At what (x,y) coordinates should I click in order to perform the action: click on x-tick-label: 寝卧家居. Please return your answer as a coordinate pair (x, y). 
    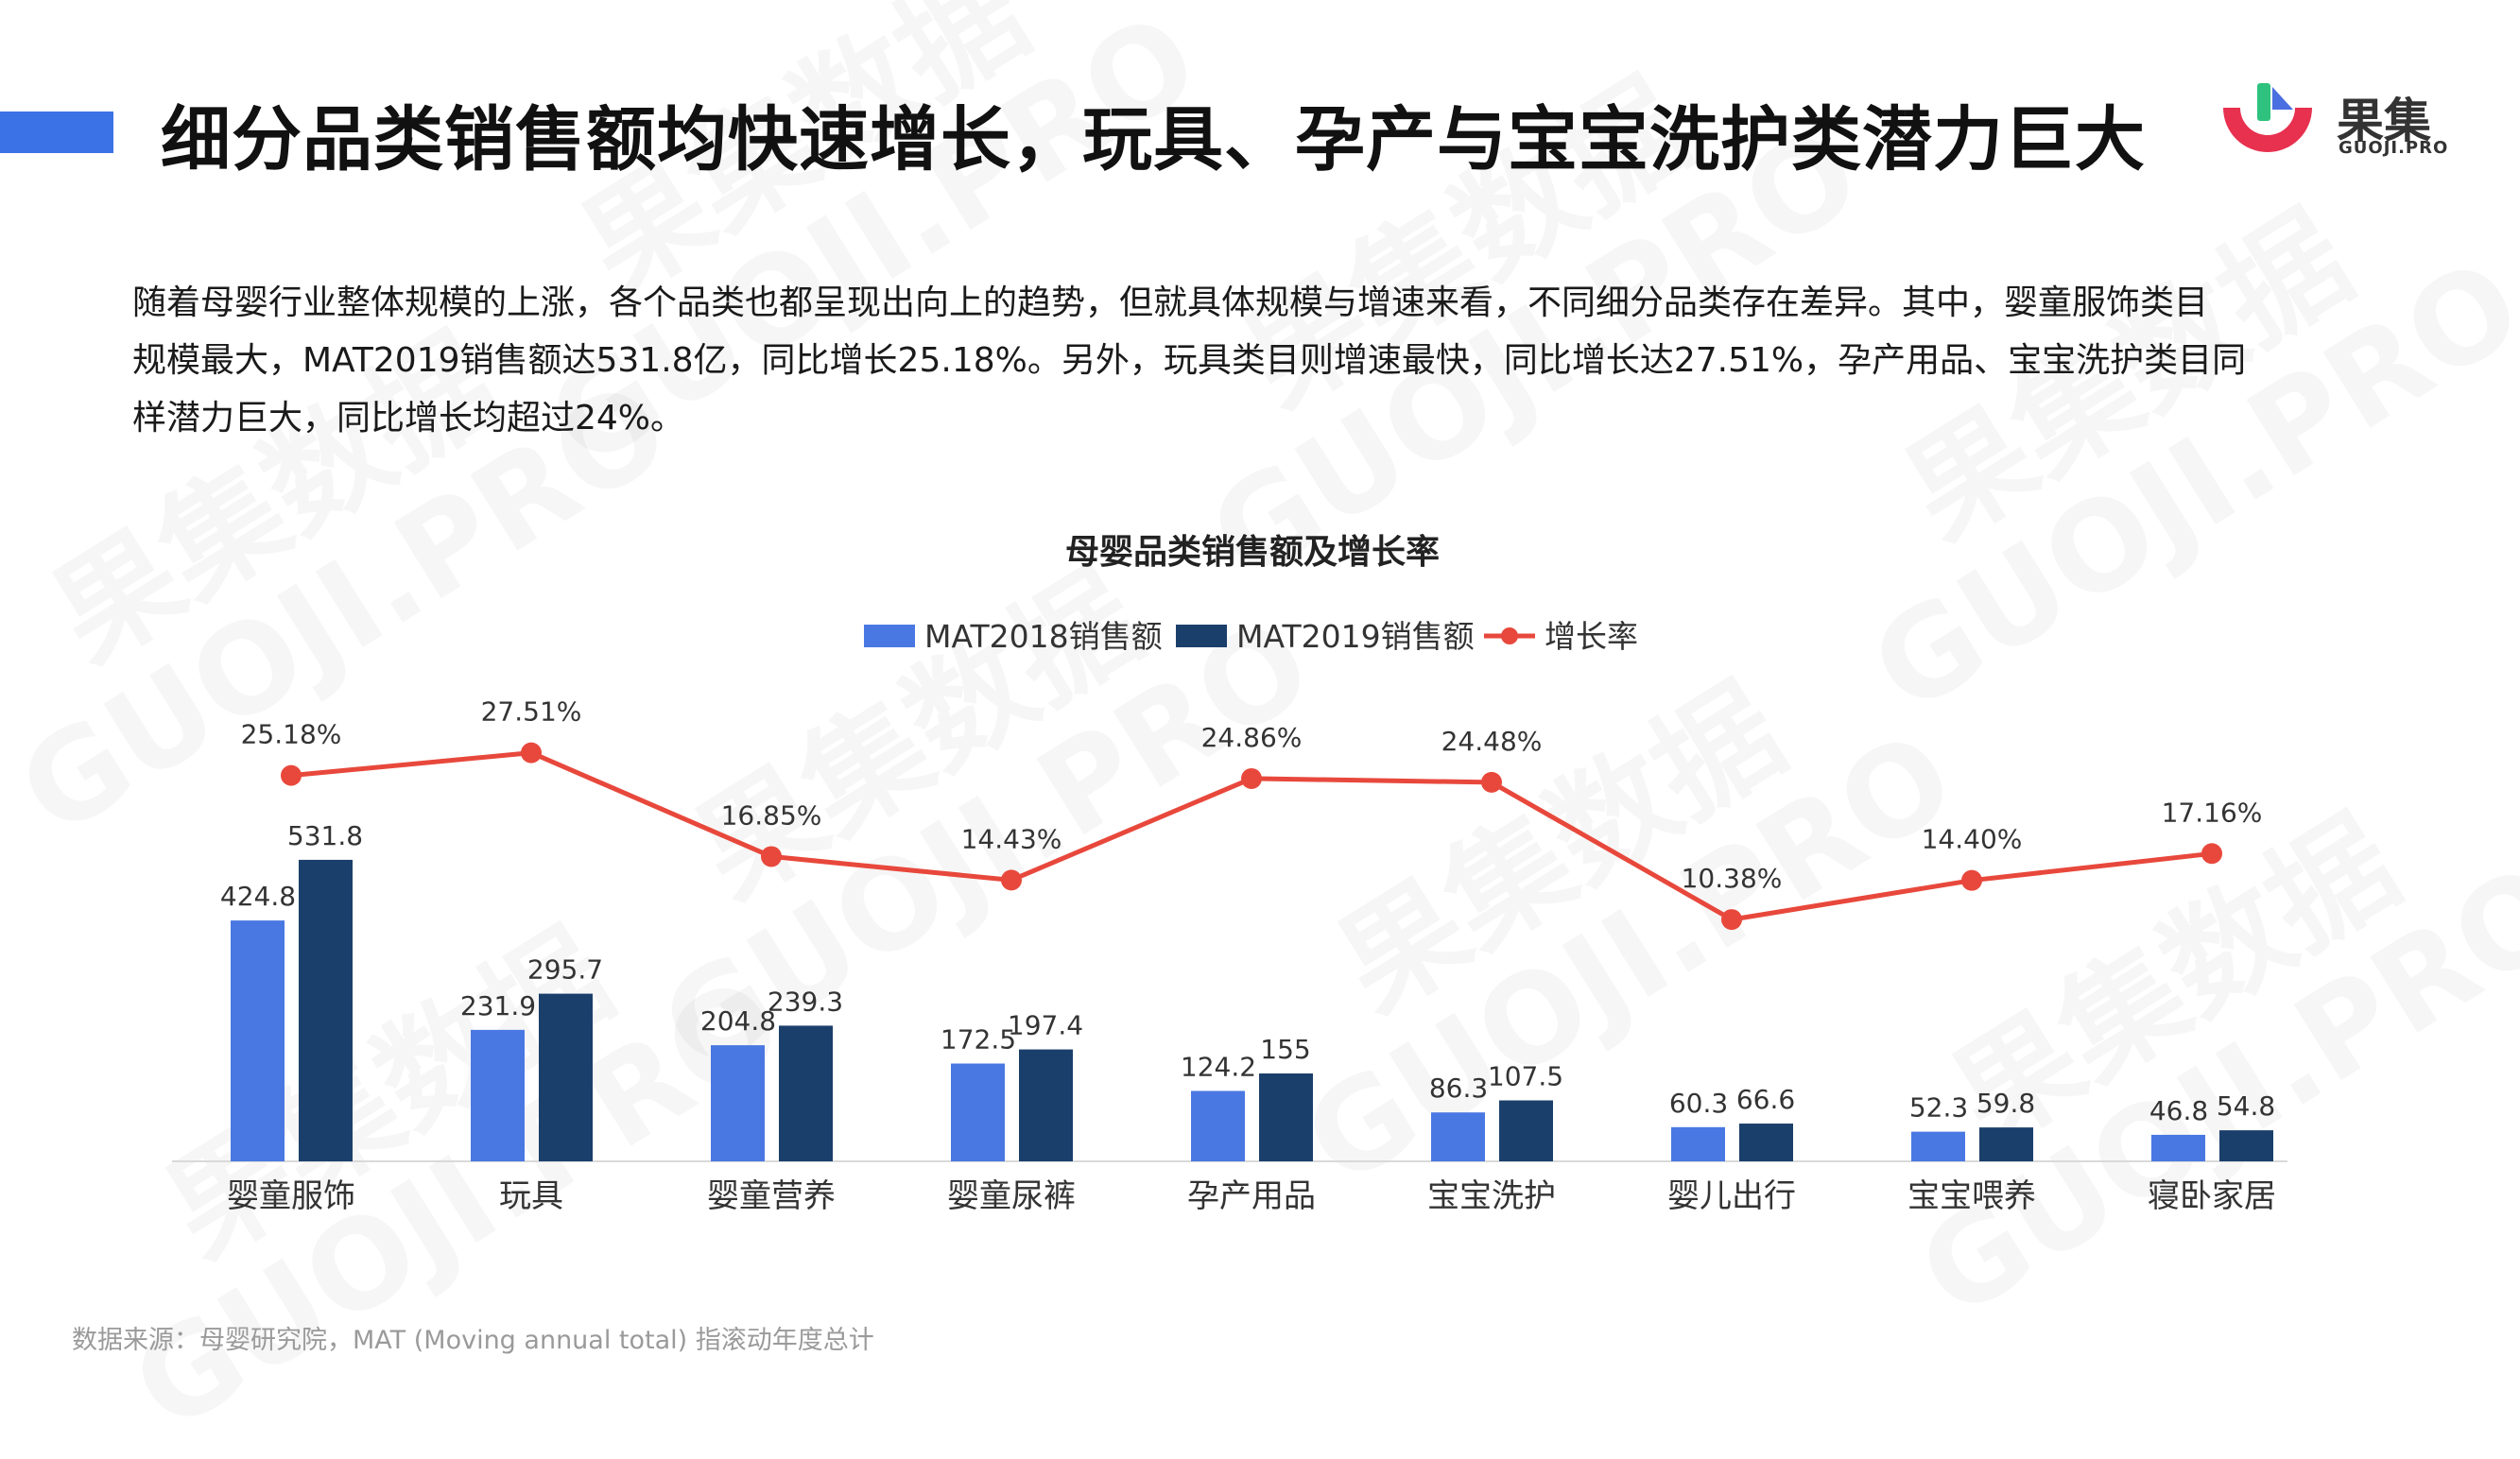
    Looking at the image, I should click on (2212, 1196).